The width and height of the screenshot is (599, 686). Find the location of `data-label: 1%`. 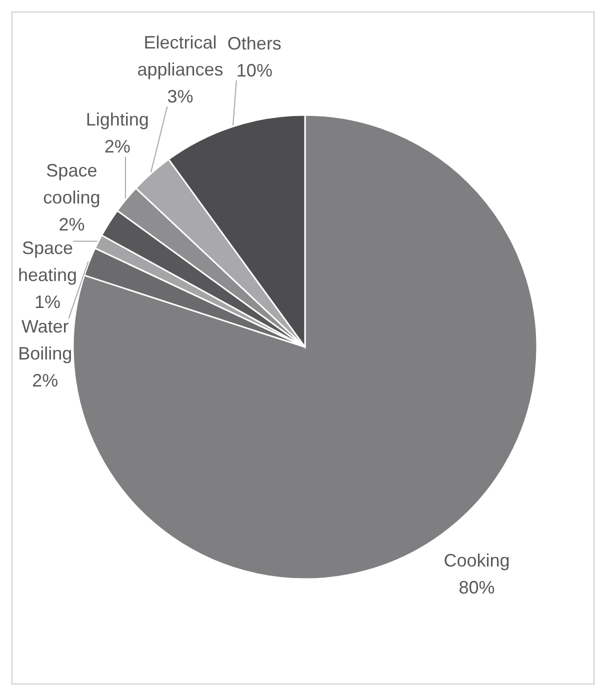

data-label: 1% is located at coordinates (47, 302).